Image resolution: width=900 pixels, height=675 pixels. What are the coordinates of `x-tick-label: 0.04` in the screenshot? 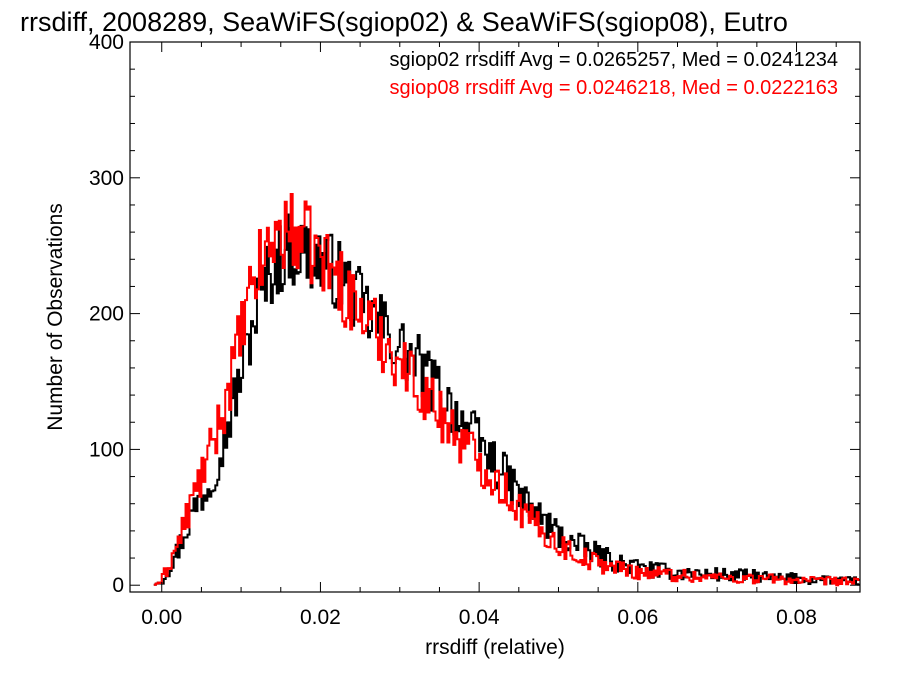 It's located at (479, 617).